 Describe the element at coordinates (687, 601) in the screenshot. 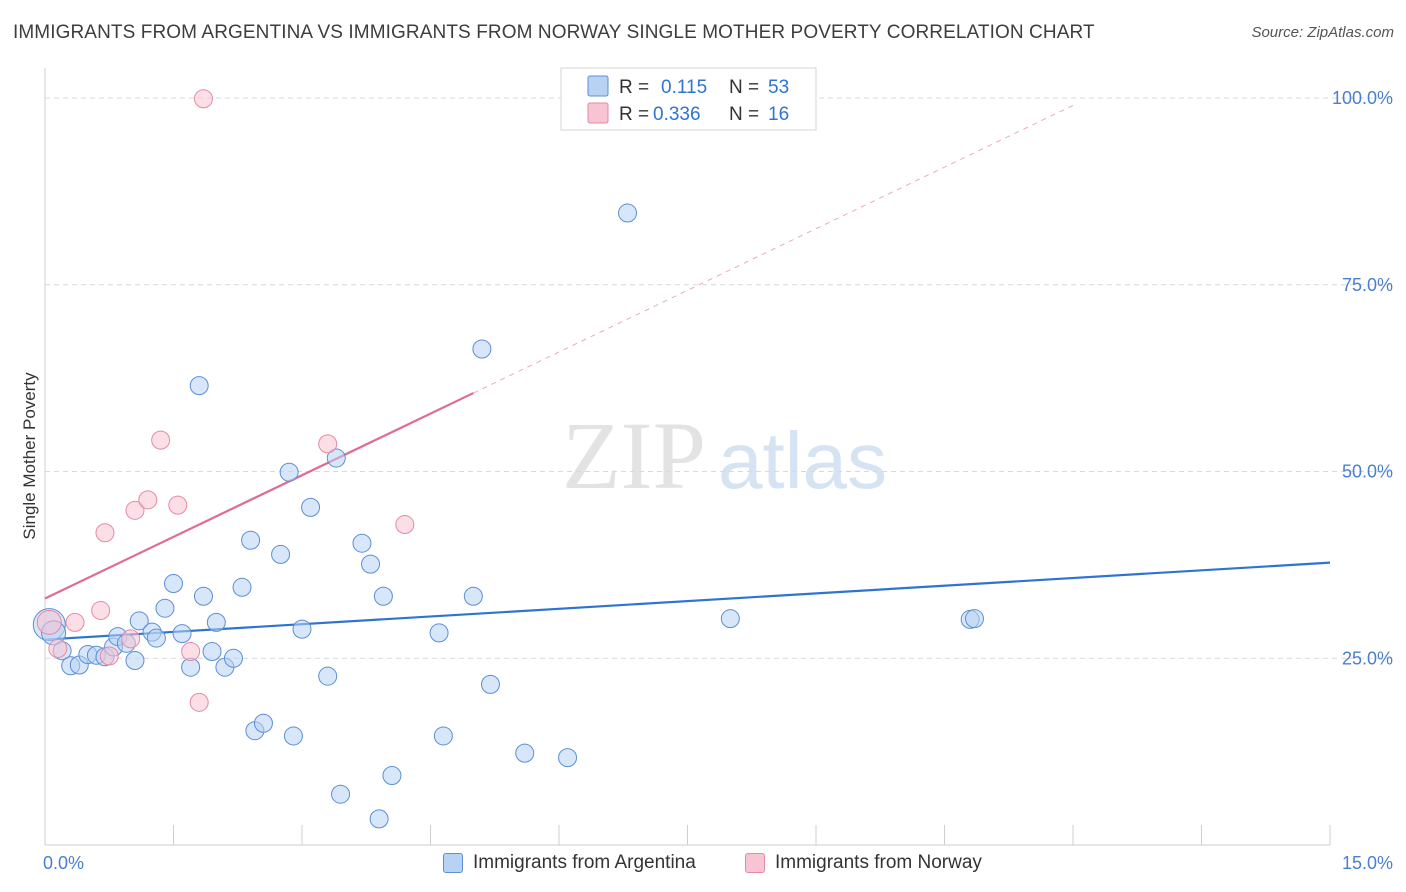

I see `trend-line-argentina` at that location.